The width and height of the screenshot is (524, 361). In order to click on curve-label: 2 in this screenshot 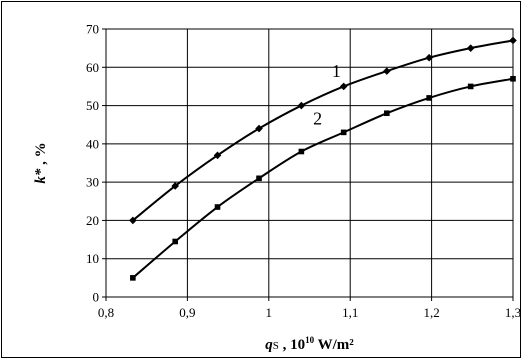, I will do `click(317, 119)`.